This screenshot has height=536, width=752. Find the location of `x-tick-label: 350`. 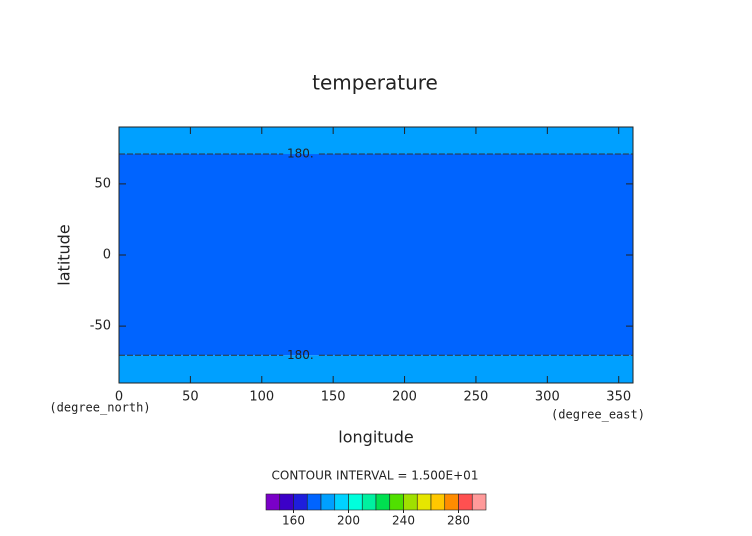

x-tick-label: 350 is located at coordinates (618, 397).